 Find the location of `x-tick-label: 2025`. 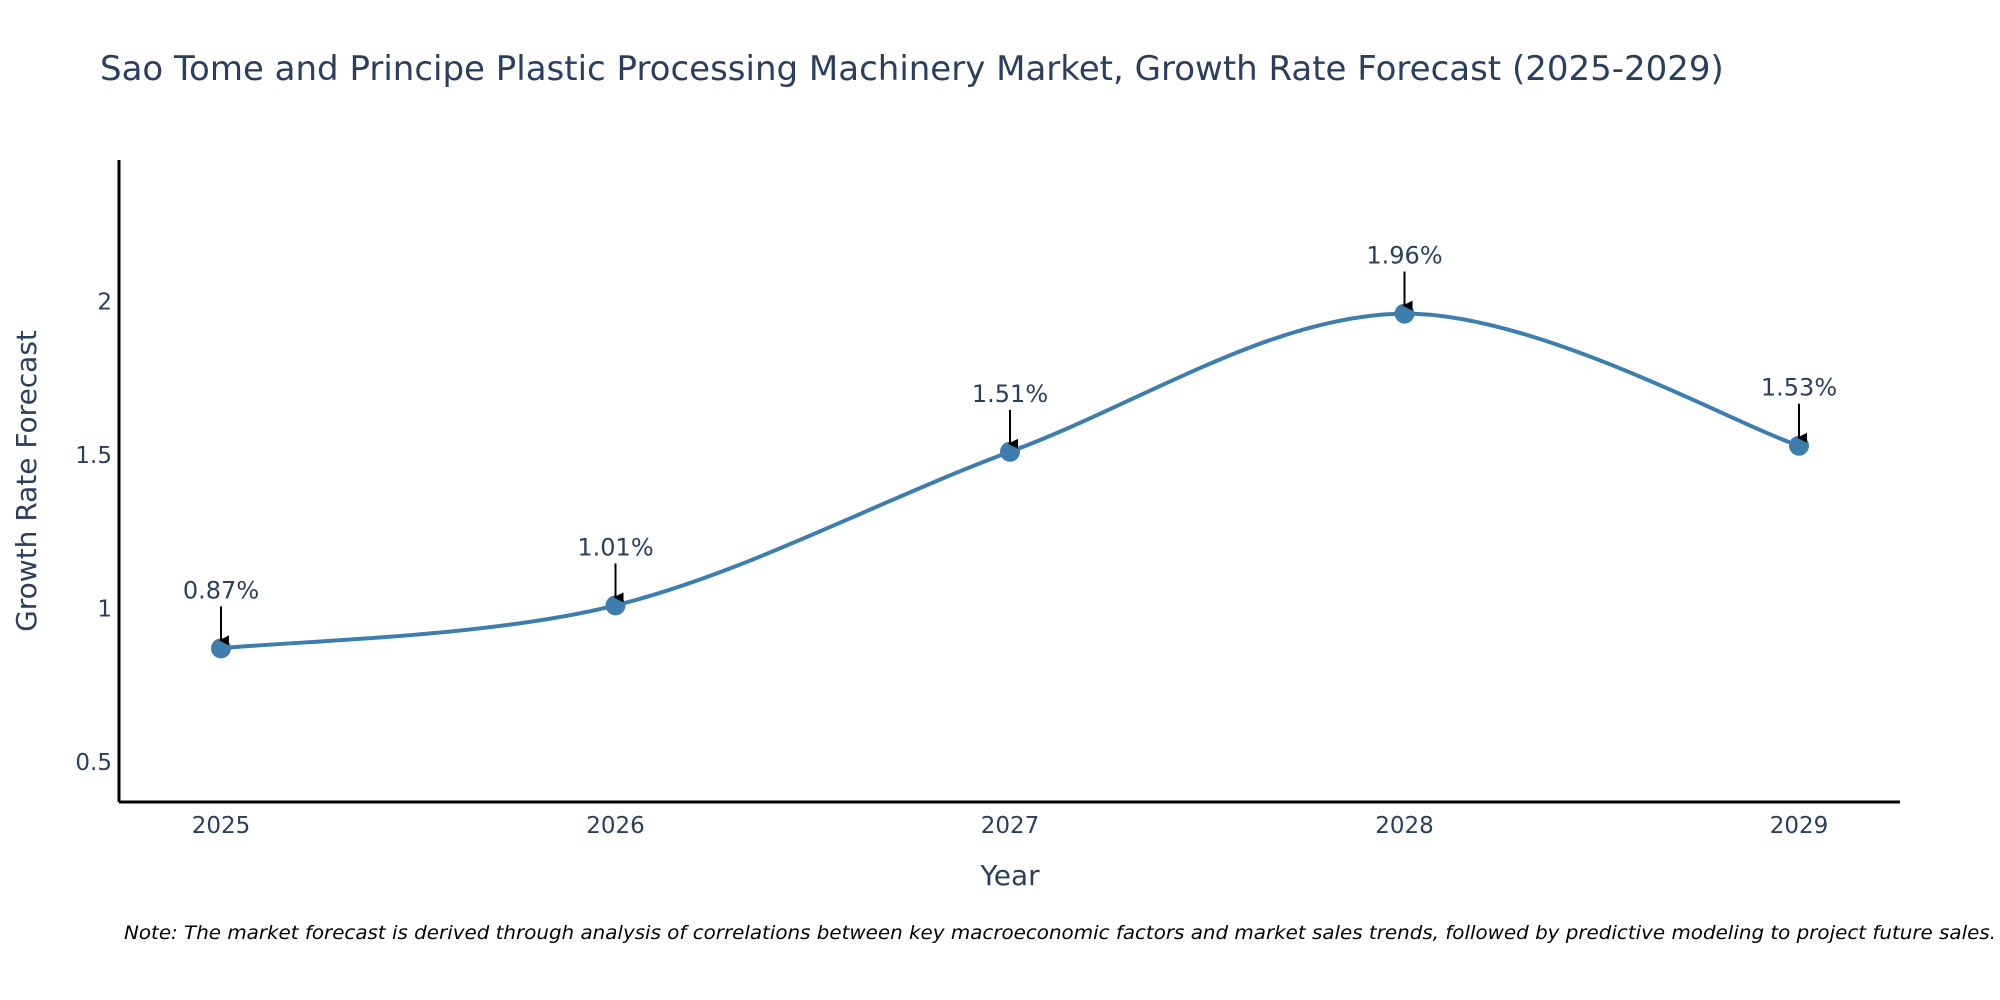

x-tick-label: 2025 is located at coordinates (221, 826).